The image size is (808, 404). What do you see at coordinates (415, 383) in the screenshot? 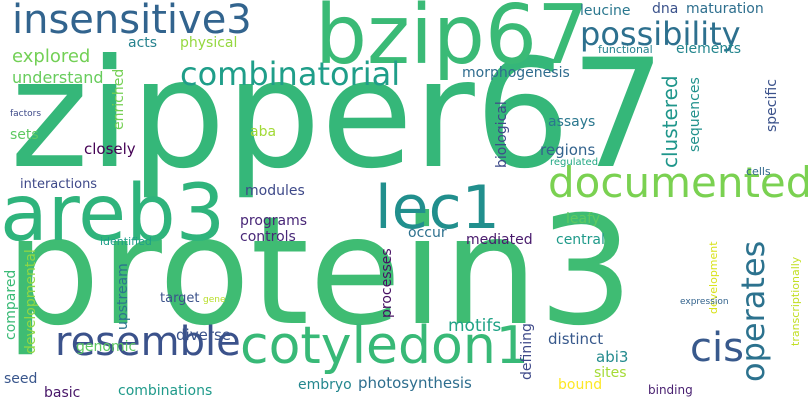
I see `word: photosynthesis` at bounding box center [415, 383].